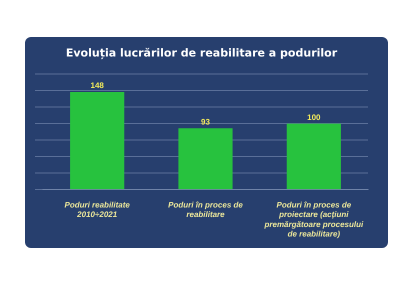 Image resolution: width=400 pixels, height=283 pixels. What do you see at coordinates (314, 117) in the screenshot?
I see `data-label: 100` at bounding box center [314, 117].